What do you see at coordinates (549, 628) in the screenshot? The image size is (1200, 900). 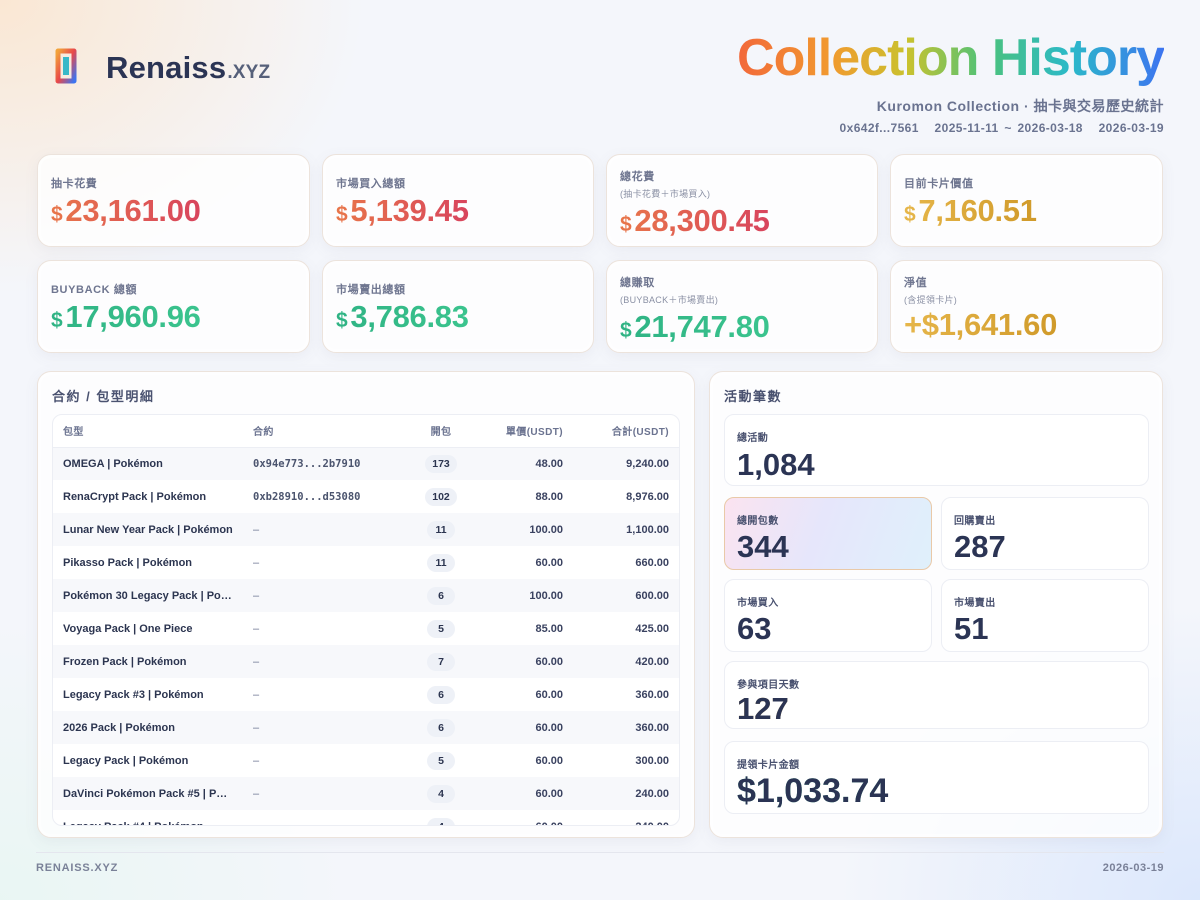 I see `unit-price: 85.00` at bounding box center [549, 628].